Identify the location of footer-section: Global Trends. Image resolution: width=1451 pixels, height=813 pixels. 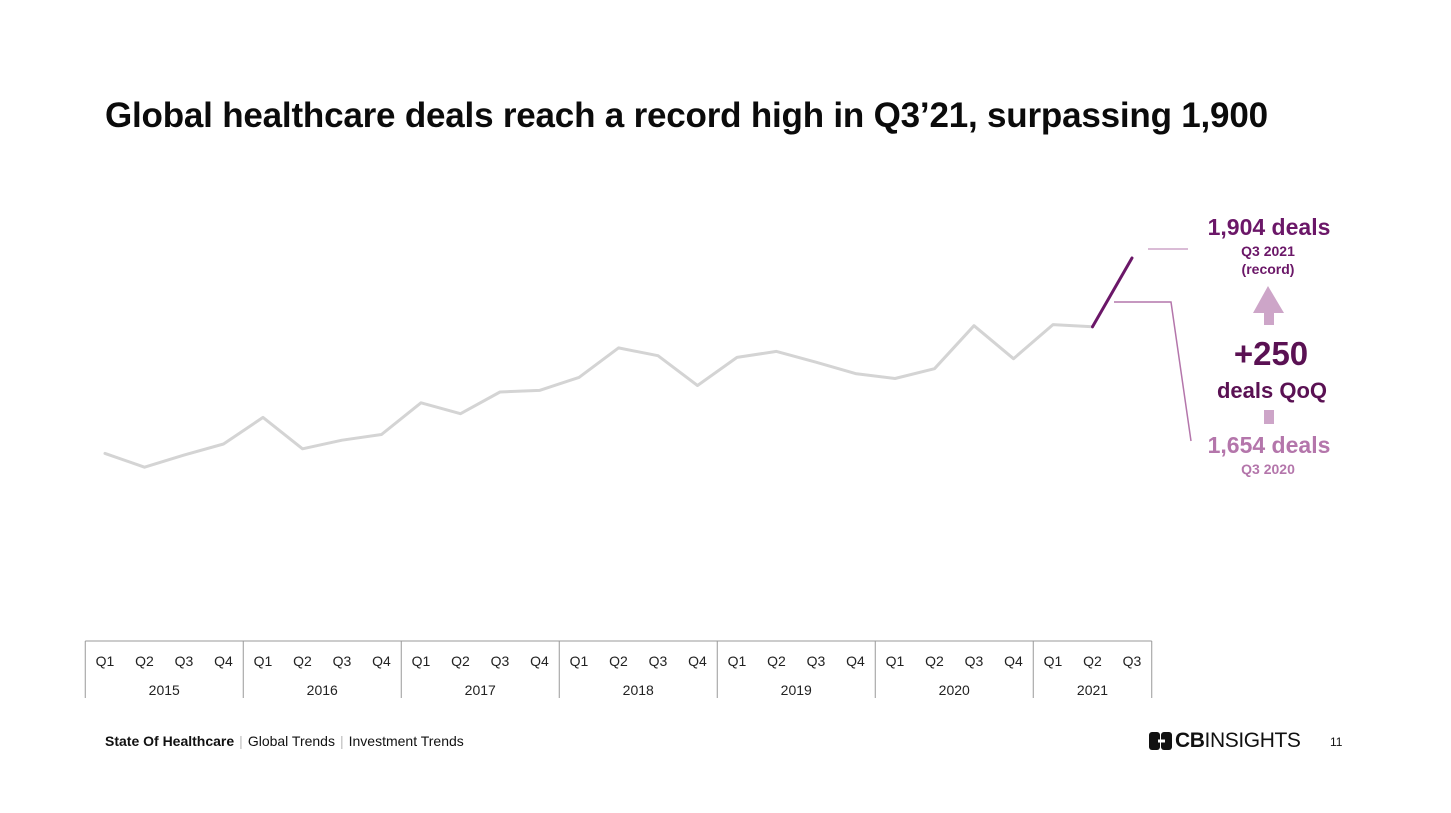
(291, 741).